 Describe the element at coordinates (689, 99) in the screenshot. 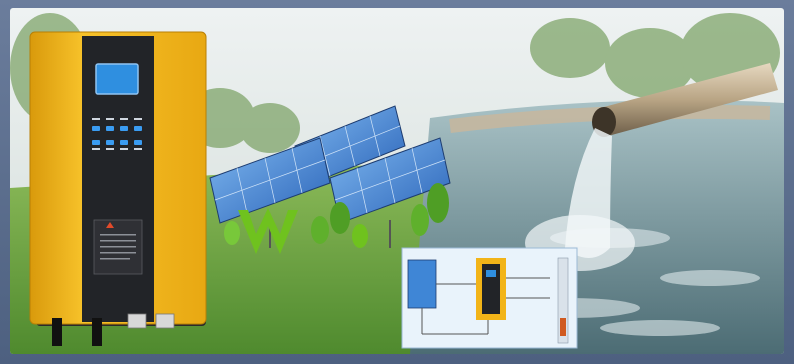

I see `water-pipe` at that location.